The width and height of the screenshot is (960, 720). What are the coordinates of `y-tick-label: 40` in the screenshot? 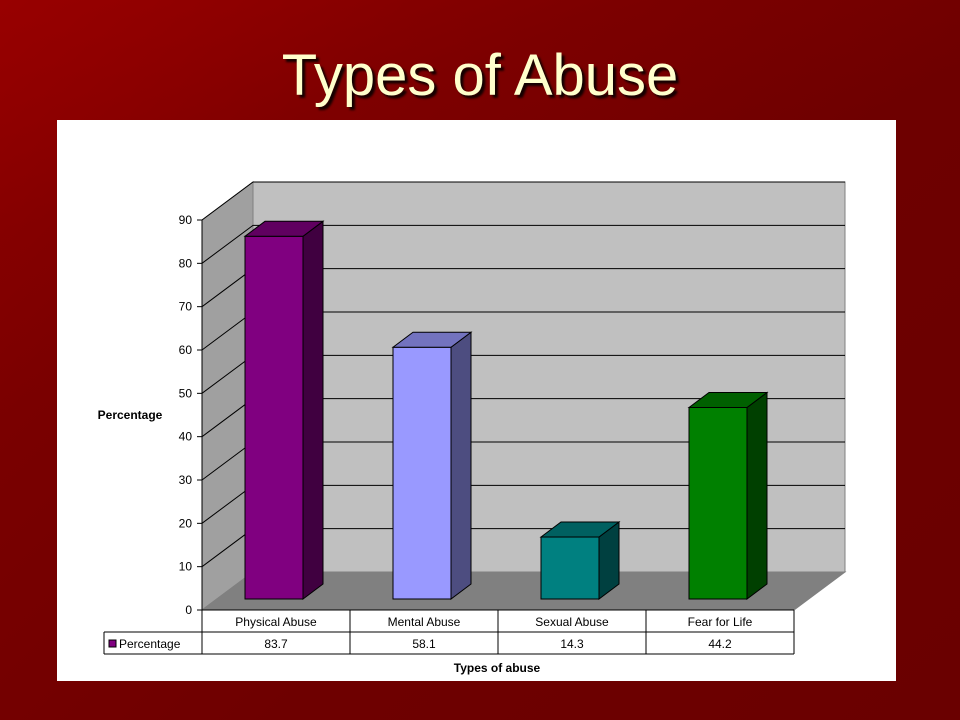 It's located at (186, 437).